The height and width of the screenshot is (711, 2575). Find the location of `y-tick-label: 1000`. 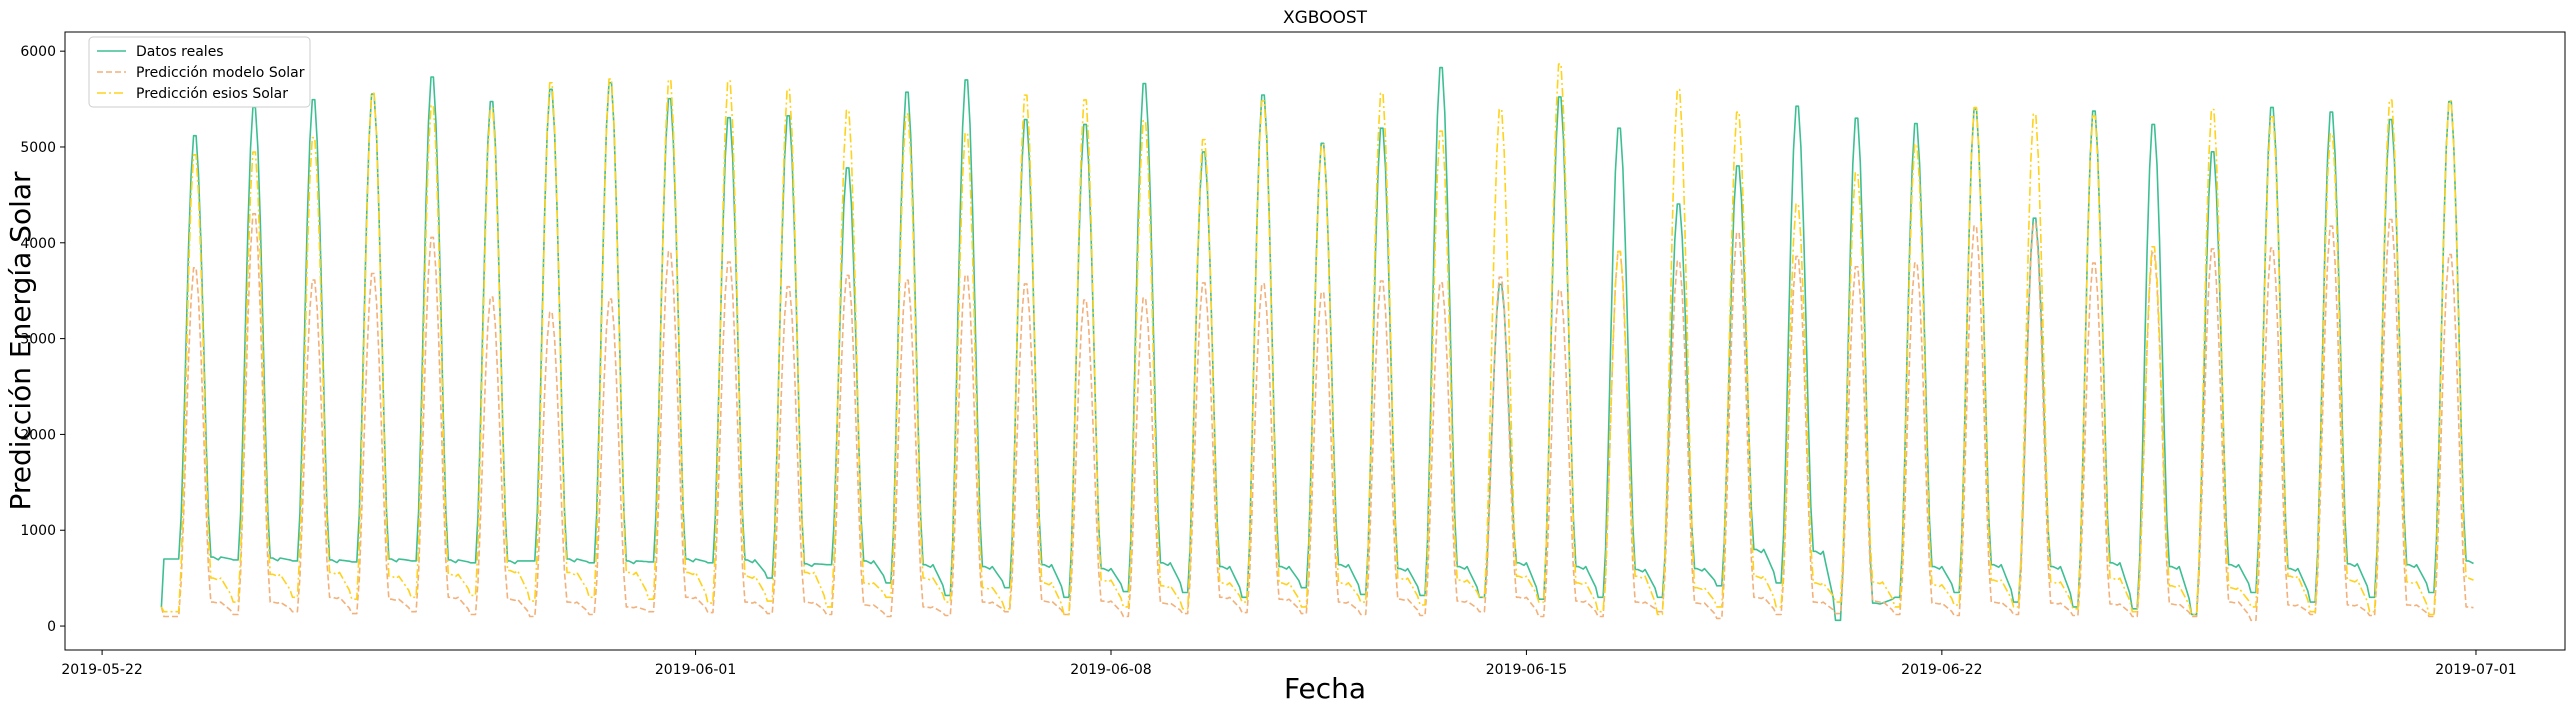

y-tick-label: 1000 is located at coordinates (38, 531).